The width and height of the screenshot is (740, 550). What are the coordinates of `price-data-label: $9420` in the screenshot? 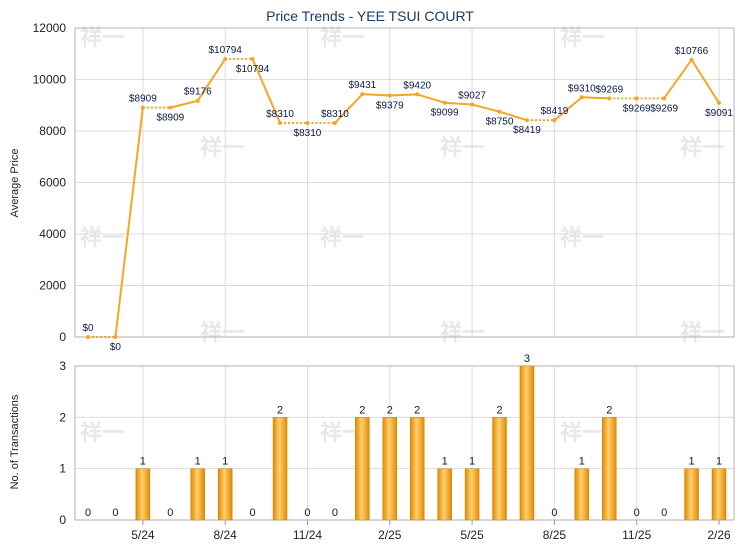 It's located at (417, 85).